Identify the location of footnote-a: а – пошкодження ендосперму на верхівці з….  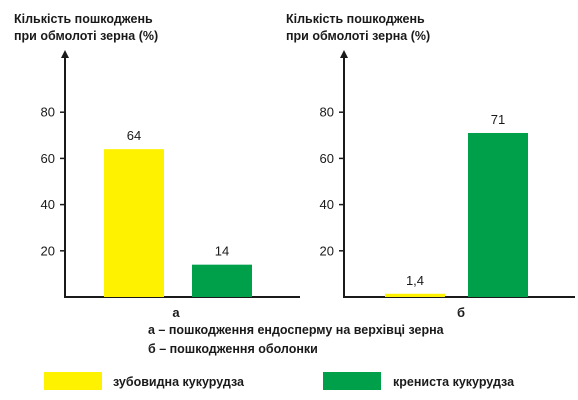
(296, 330).